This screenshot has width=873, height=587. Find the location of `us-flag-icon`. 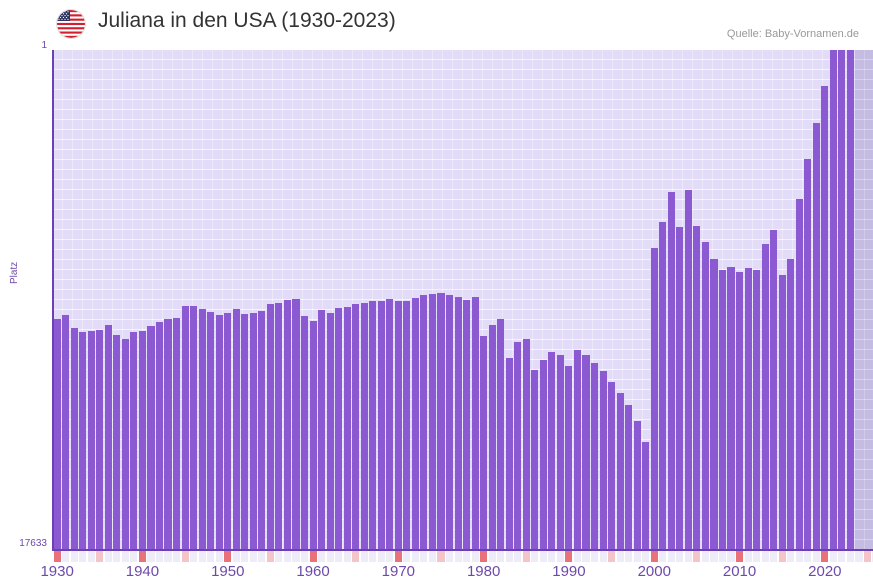

us-flag-icon is located at coordinates (71, 24).